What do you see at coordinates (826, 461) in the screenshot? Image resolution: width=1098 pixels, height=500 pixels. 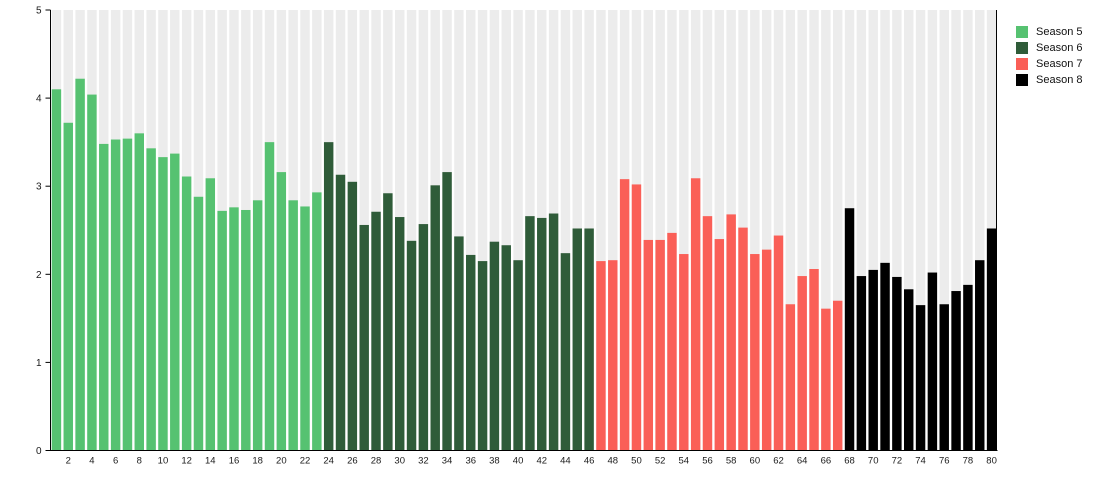 I see `x-tick-label: 66` at bounding box center [826, 461].